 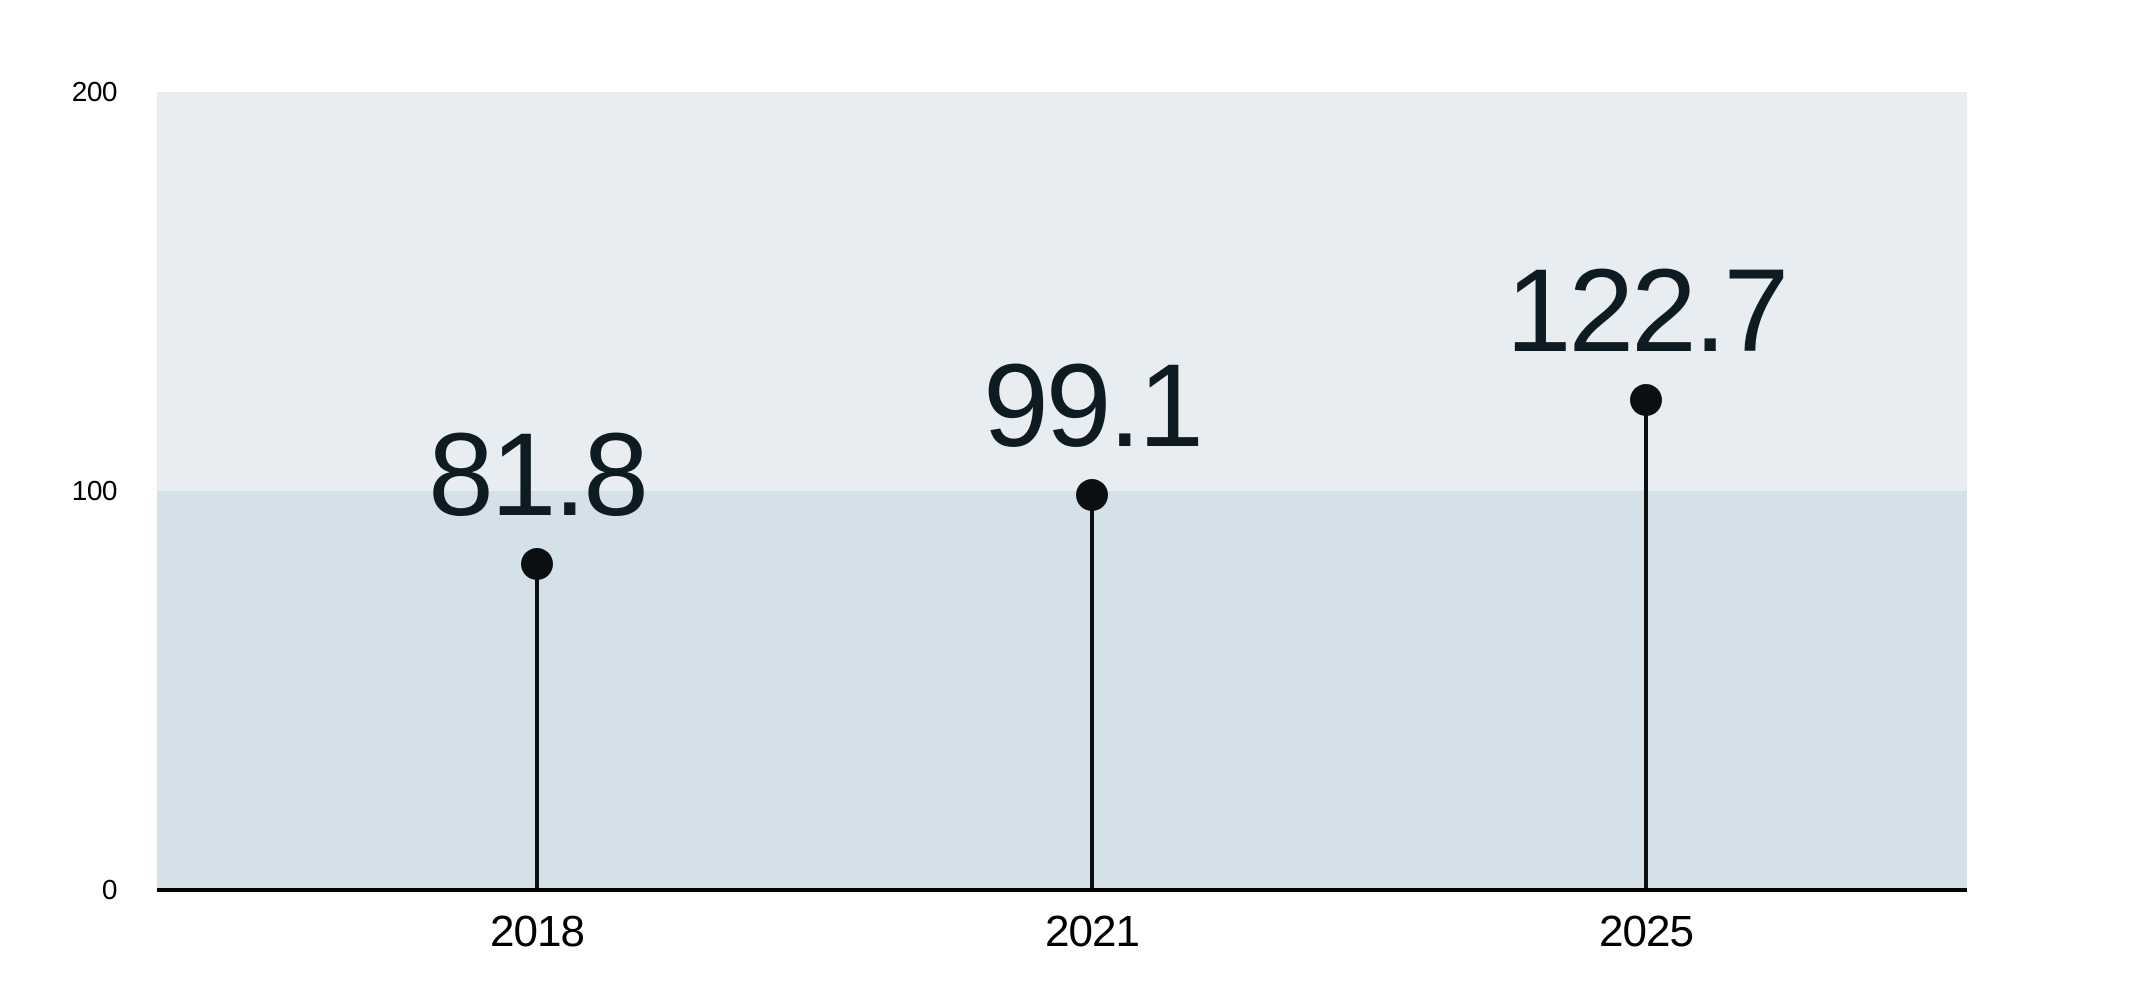 What do you see at coordinates (94, 91) in the screenshot?
I see `y-tick-label-200: 200` at bounding box center [94, 91].